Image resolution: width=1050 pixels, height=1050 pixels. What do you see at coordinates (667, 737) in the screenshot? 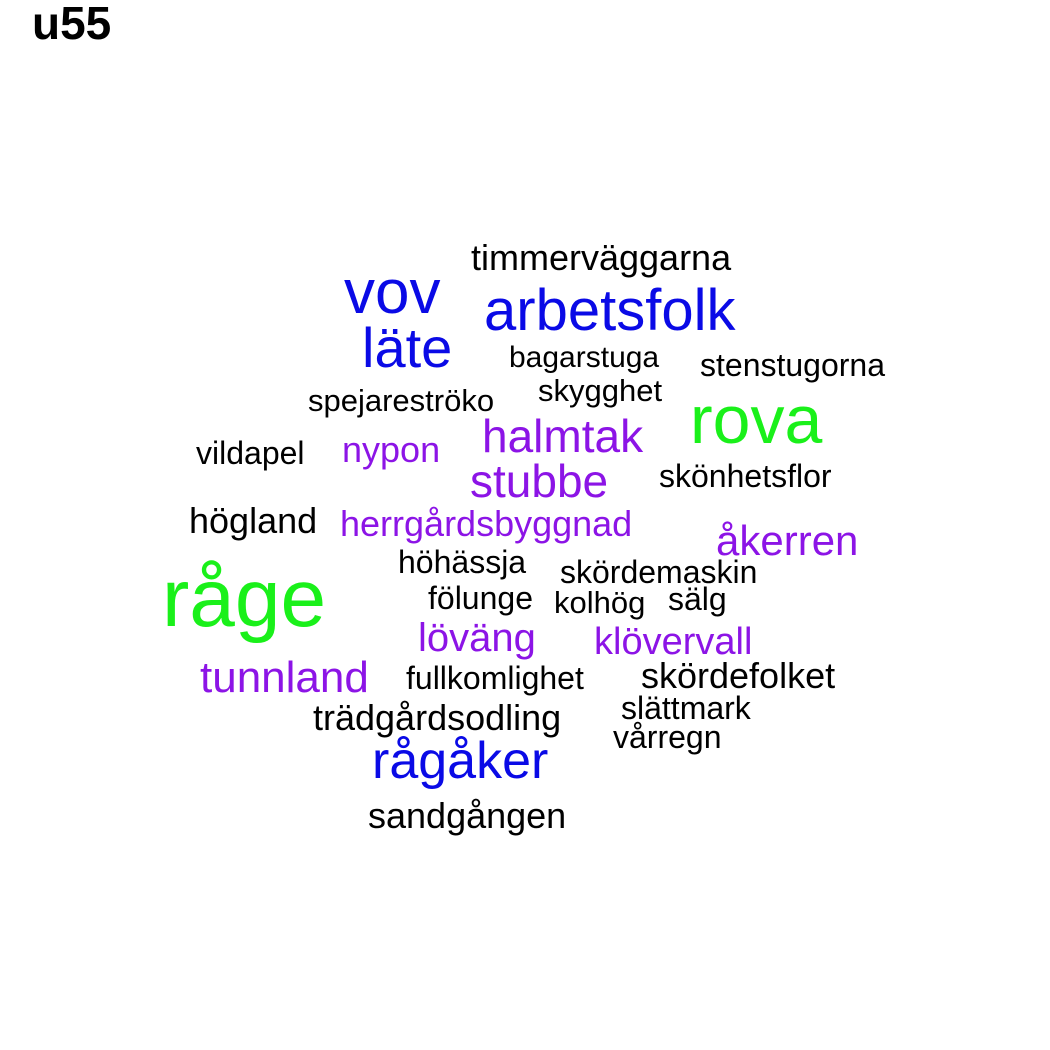
I see `word-32: vårregn` at bounding box center [667, 737].